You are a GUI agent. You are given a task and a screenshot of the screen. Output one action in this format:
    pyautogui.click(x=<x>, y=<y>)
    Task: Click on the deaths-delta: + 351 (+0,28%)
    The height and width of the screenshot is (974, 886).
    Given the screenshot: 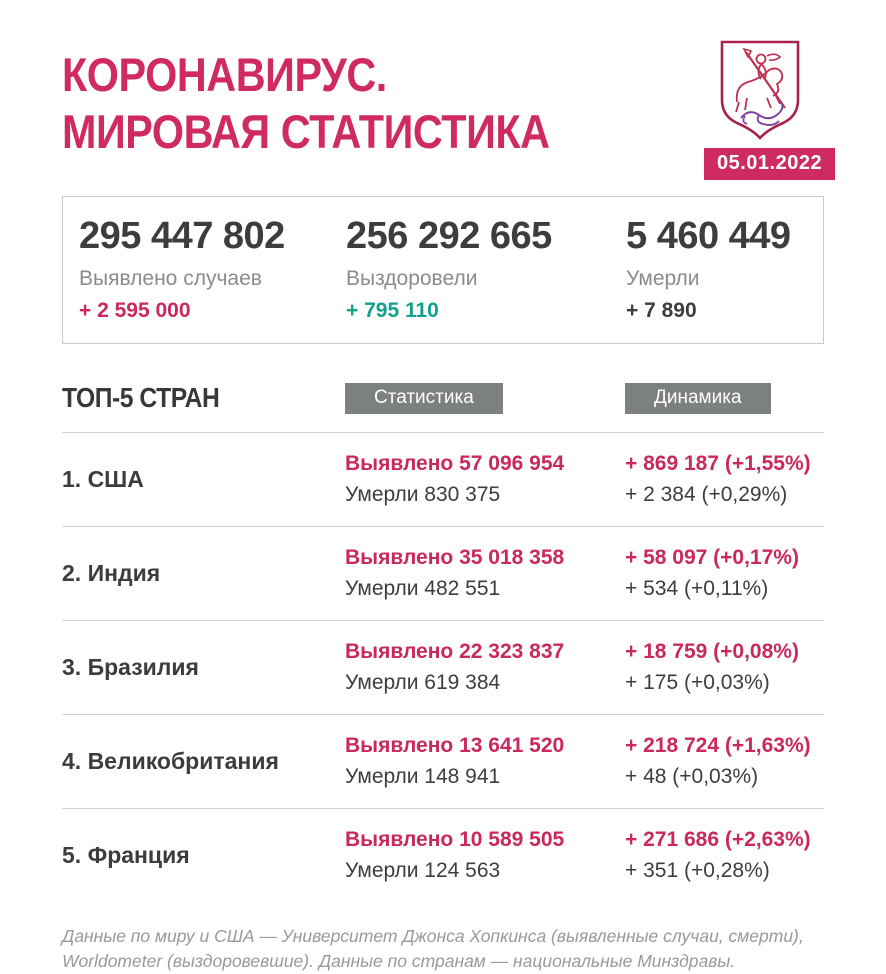 What is the action you would take?
    pyautogui.click(x=697, y=870)
    